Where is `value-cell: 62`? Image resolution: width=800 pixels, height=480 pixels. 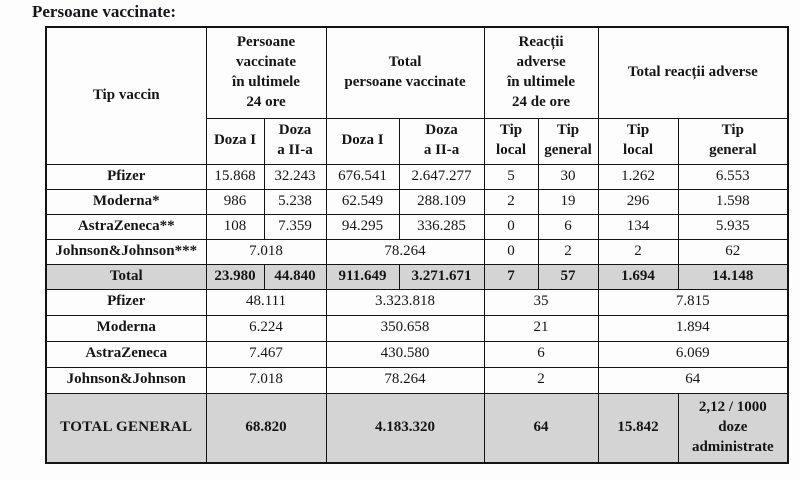
value-cell: 62 is located at coordinates (733, 251).